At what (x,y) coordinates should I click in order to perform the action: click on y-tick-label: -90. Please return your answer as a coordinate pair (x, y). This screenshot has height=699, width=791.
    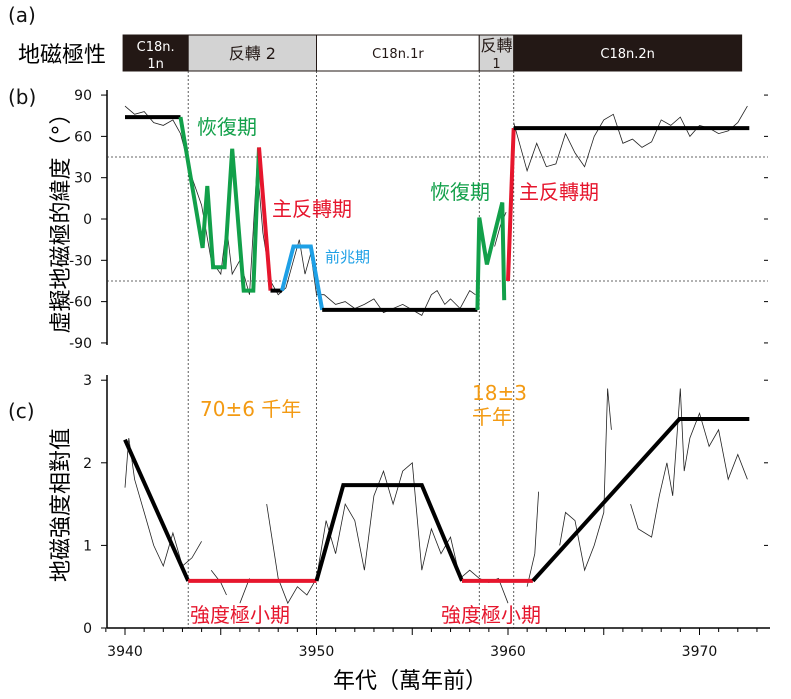
    Looking at the image, I should click on (80, 344).